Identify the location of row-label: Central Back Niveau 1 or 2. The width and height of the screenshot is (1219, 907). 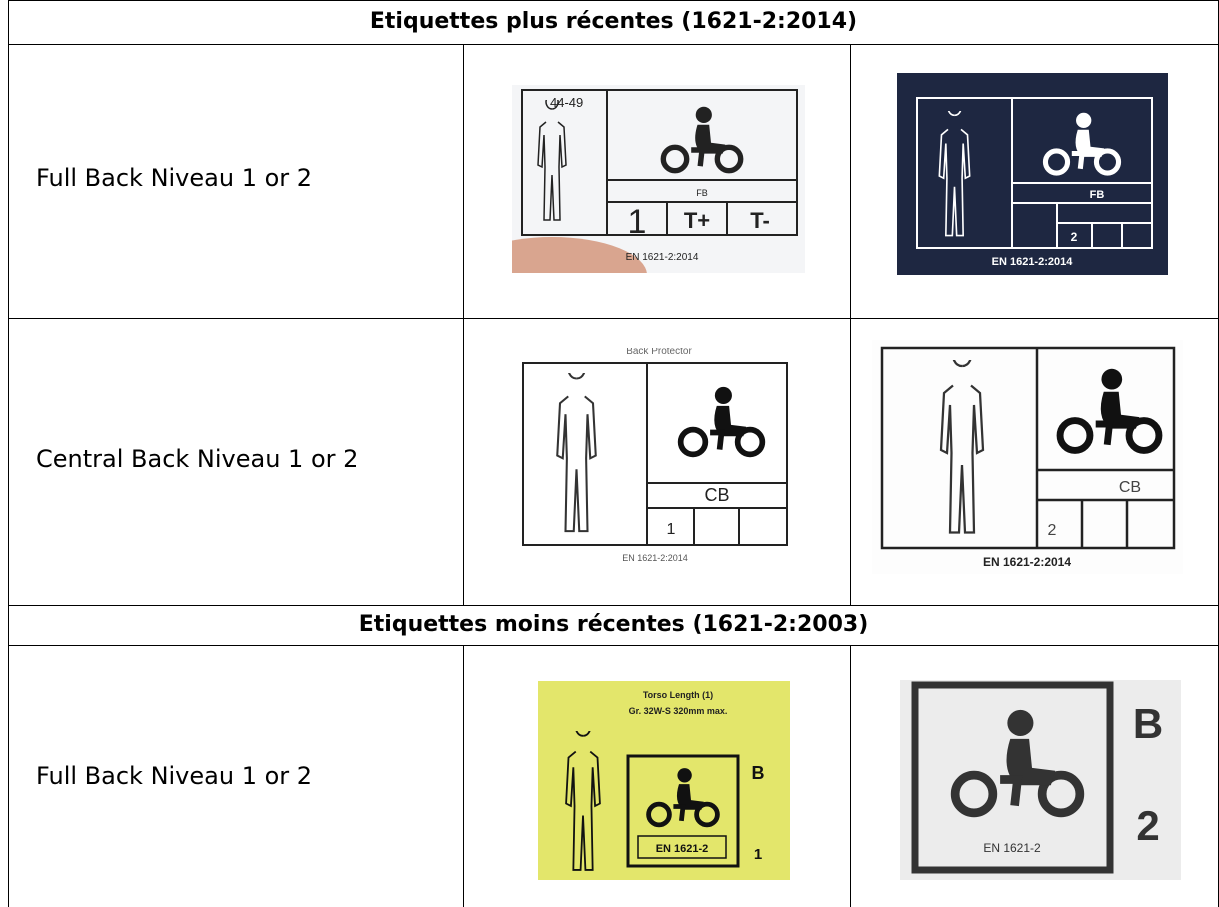
(197, 459).